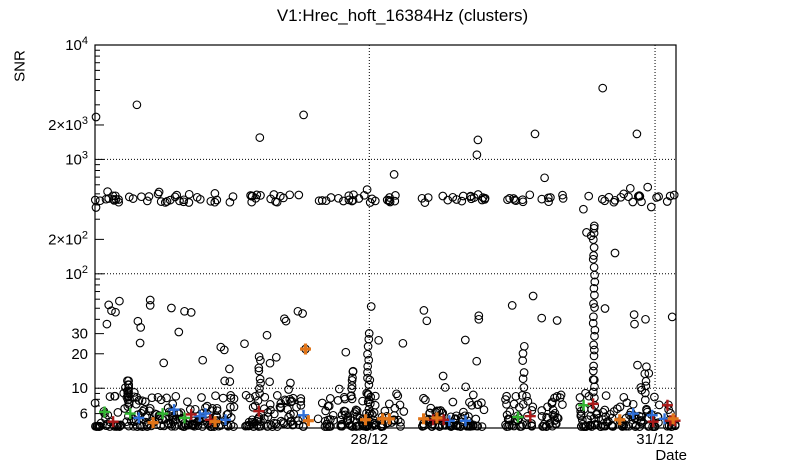 The height and width of the screenshot is (472, 805). I want to click on y-axis-tick-labels: 6 10 20 30 10² 2×10² 10³ 2×10³ 10⁴, so click(68, 229).